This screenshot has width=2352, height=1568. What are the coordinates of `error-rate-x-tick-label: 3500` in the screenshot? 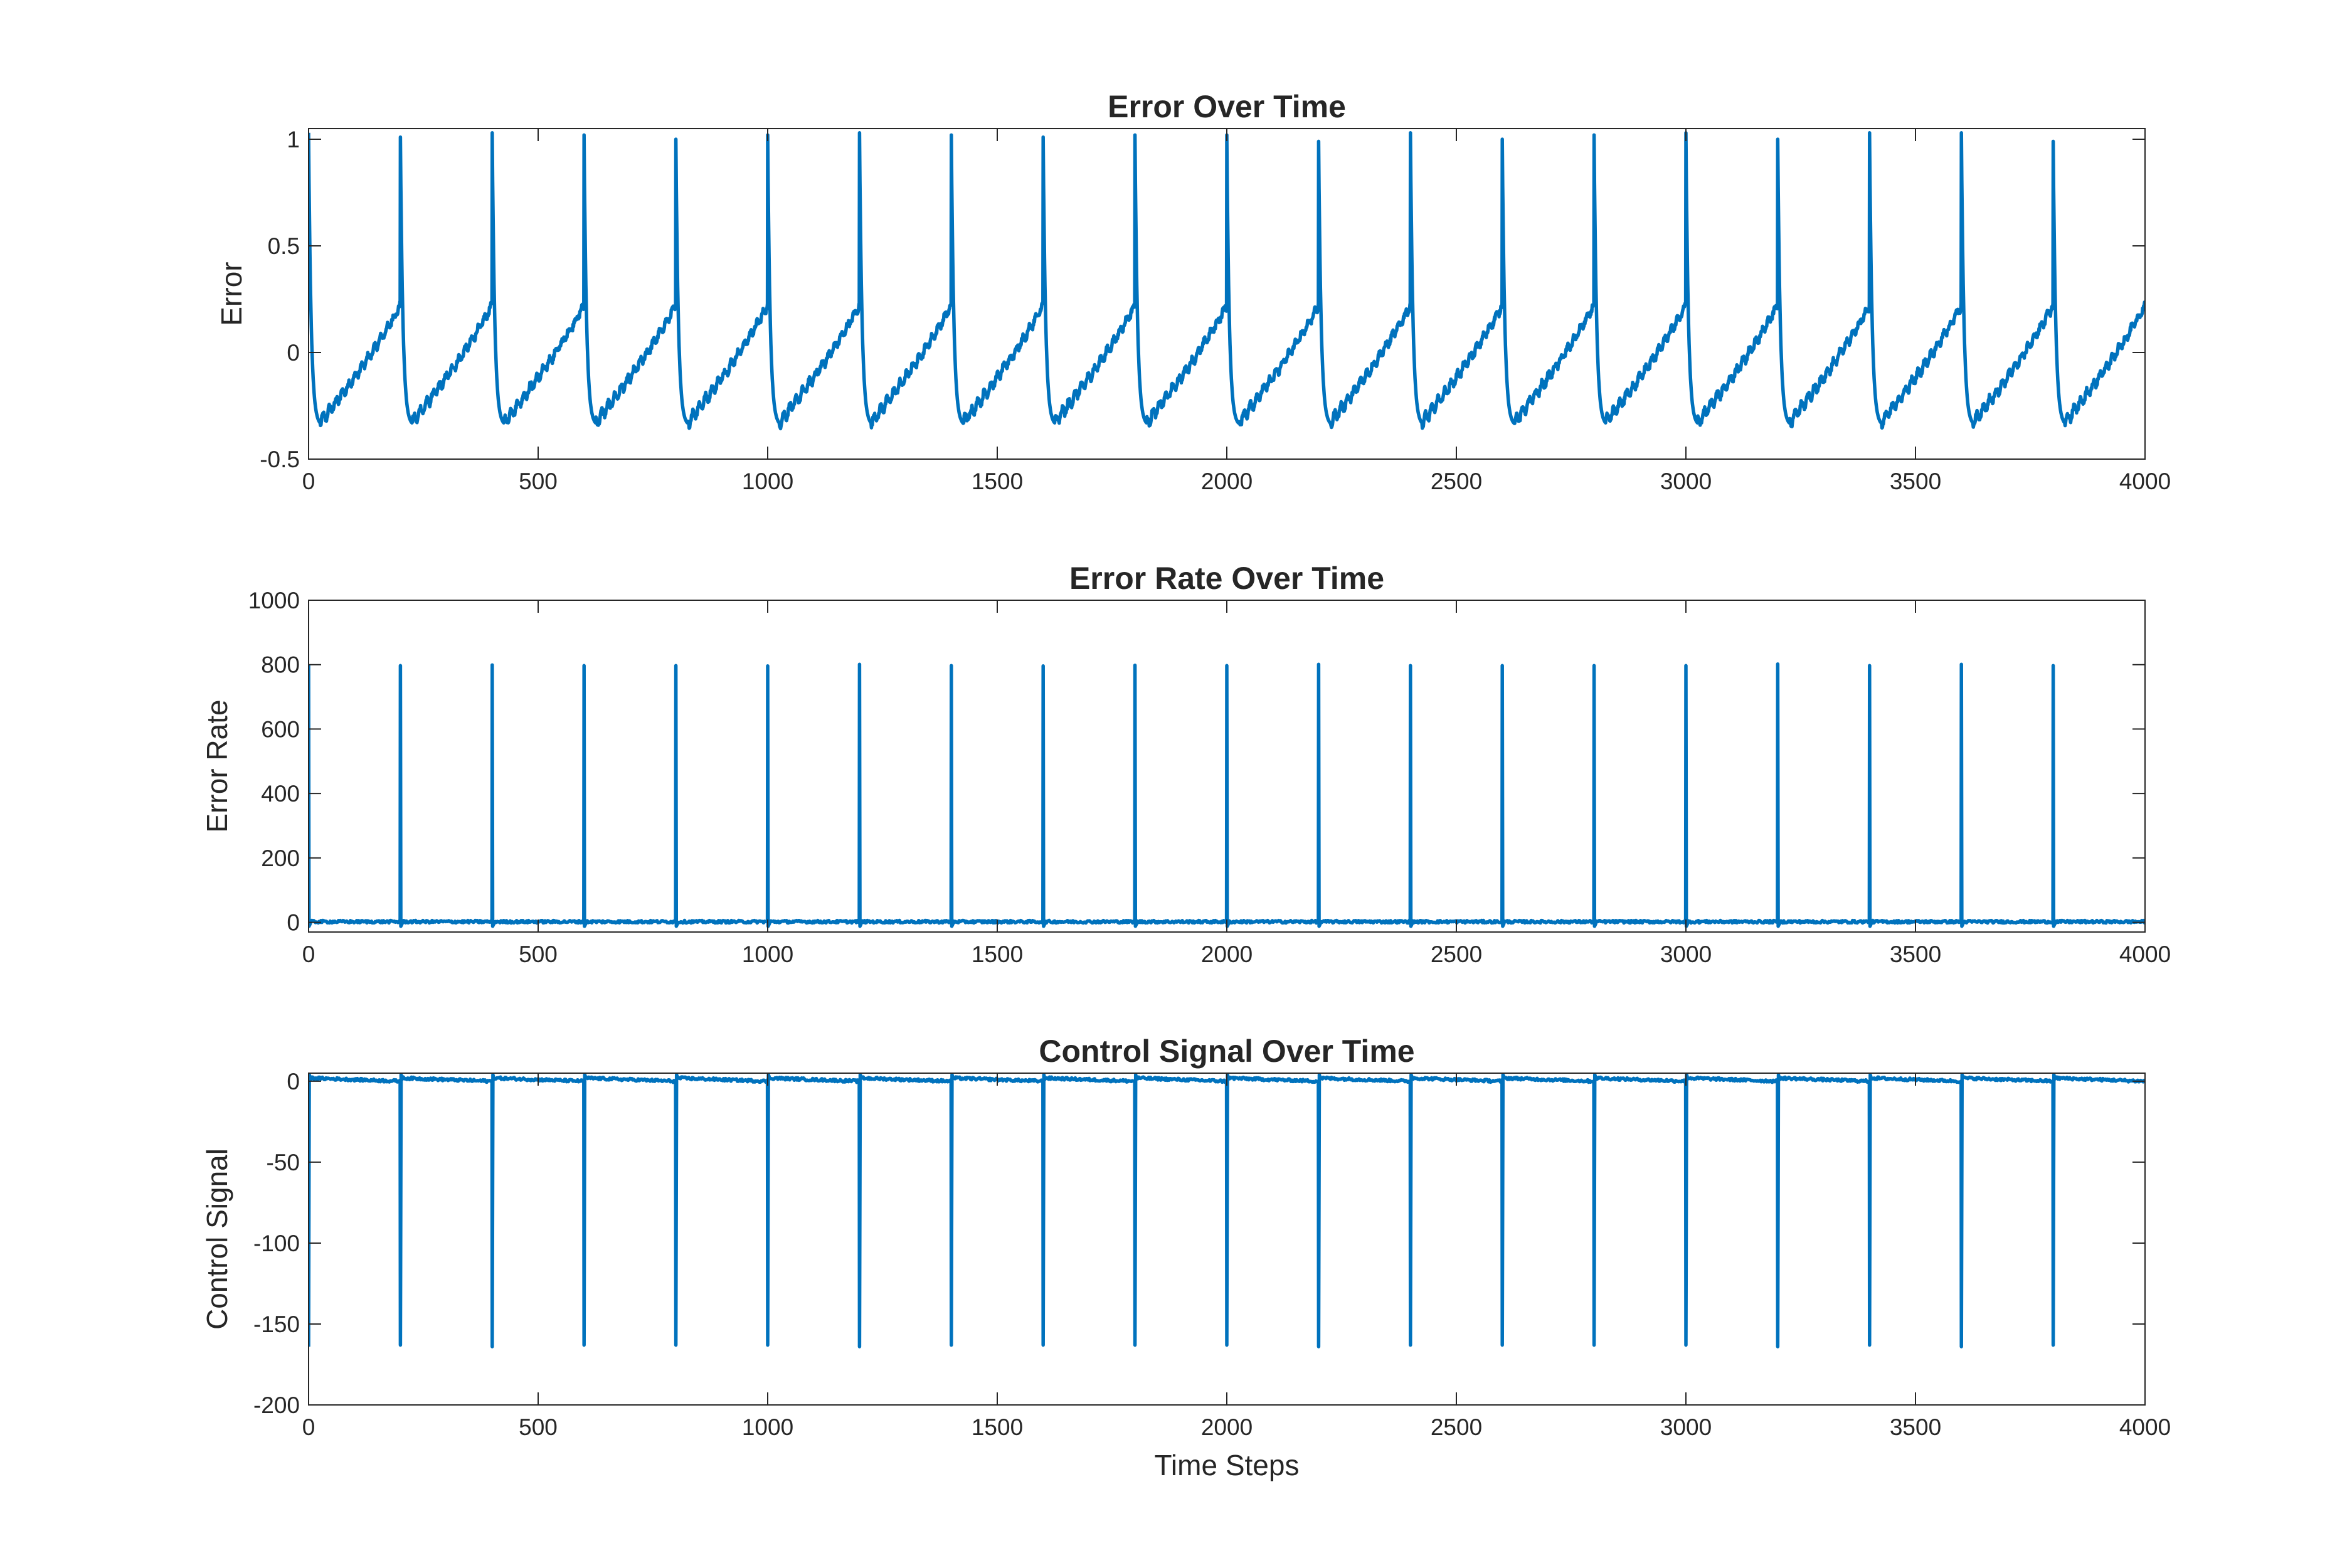 It's located at (1916, 954).